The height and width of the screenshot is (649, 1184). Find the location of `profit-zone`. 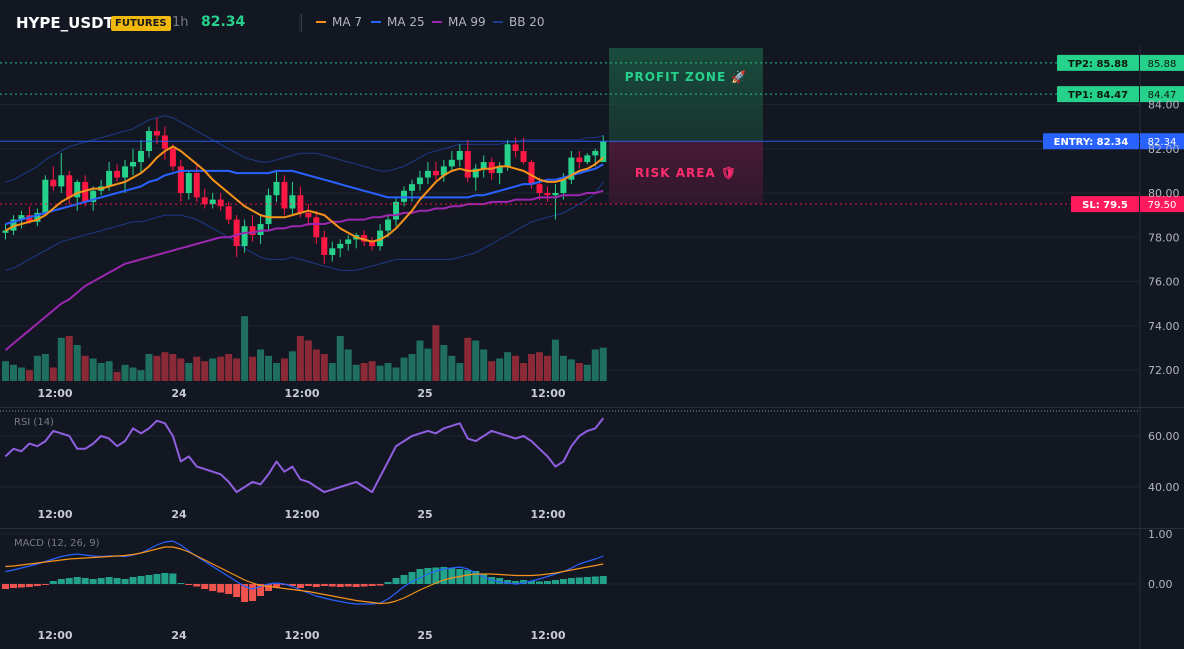

profit-zone is located at coordinates (686, 95).